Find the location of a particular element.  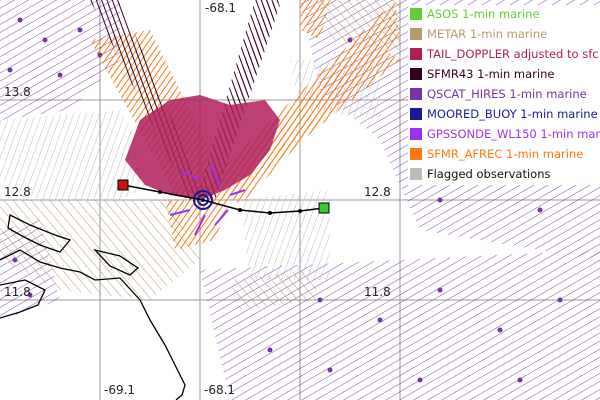

legend-label: MOORED_BUOY 1-min marine is located at coordinates (512, 114).